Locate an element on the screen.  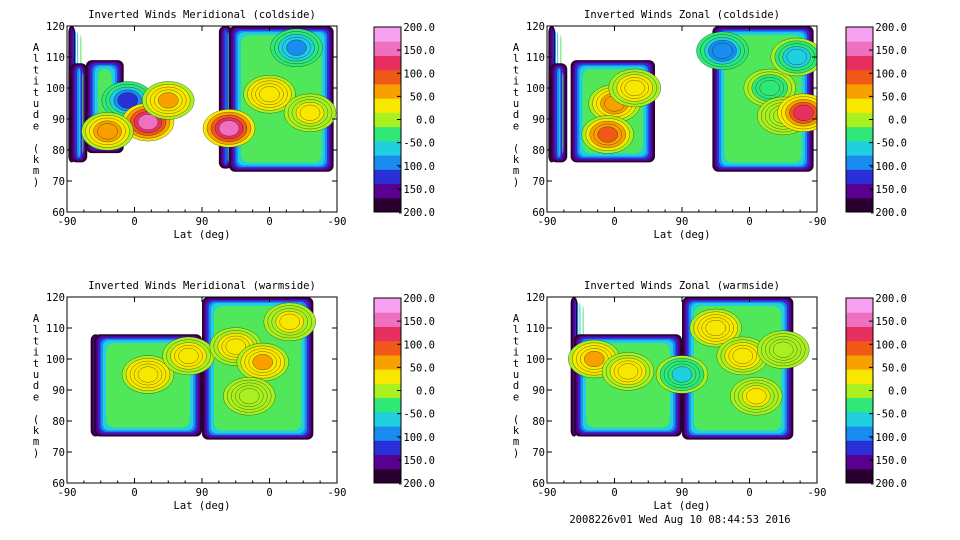
footer-timestamp: 2008226v01 Wed Aug 10 08:44:53 2016 is located at coordinates (680, 520).